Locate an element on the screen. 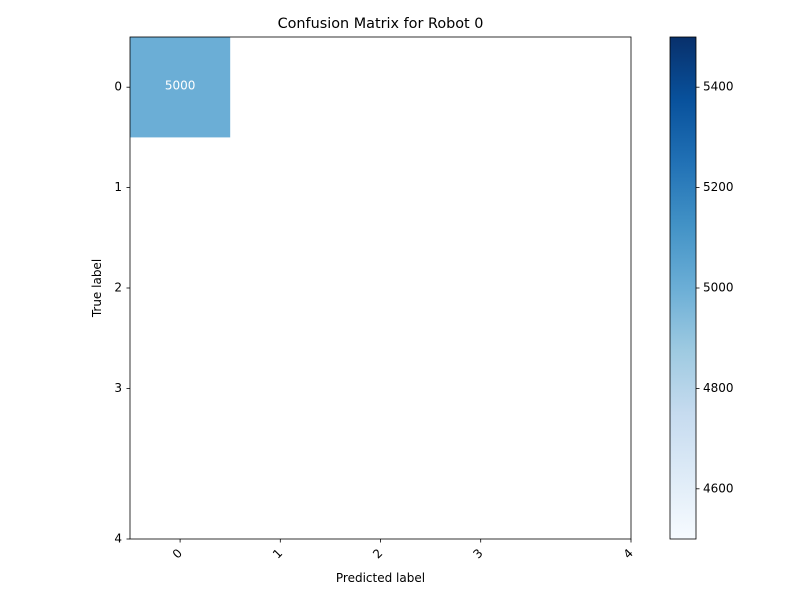  x-tick-label: 0 is located at coordinates (177, 553).